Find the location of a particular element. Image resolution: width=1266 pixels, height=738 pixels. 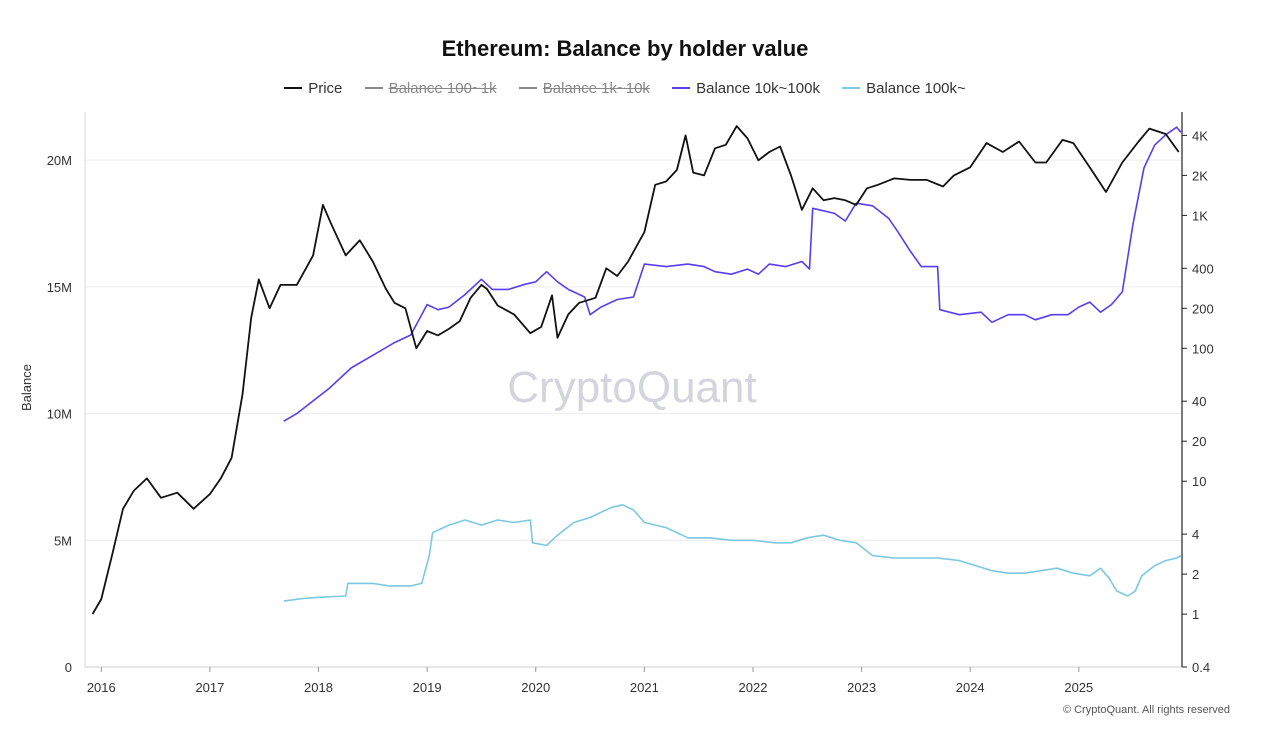

y-right-tick-label: 20 is located at coordinates (1199, 441).